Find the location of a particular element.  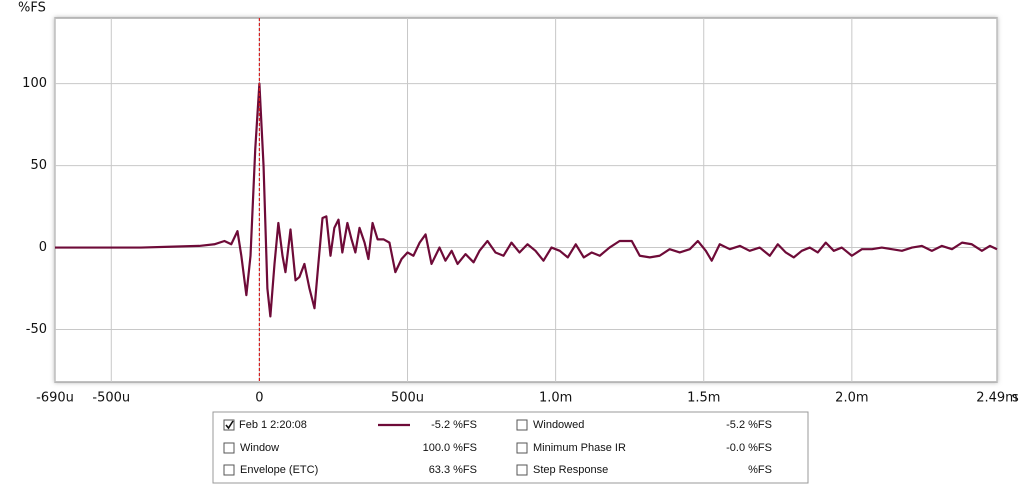

y-tick-label: 0 is located at coordinates (43, 247).